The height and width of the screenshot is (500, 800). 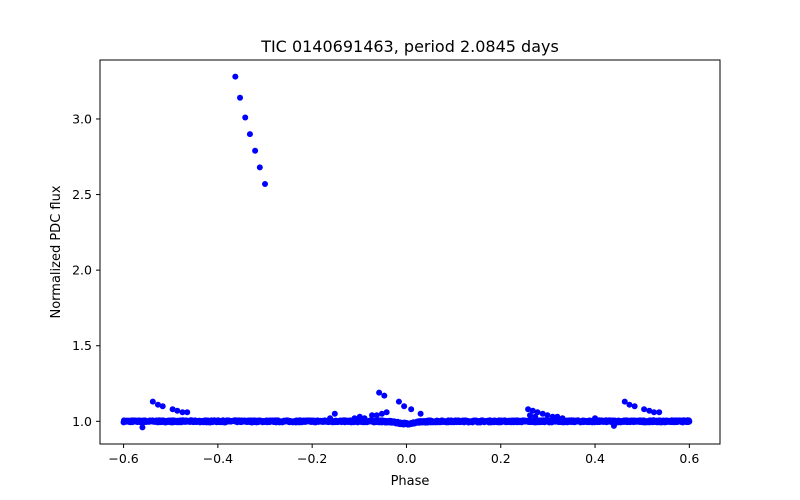 I want to click on x-tick-label: 0.2, so click(x=501, y=458).